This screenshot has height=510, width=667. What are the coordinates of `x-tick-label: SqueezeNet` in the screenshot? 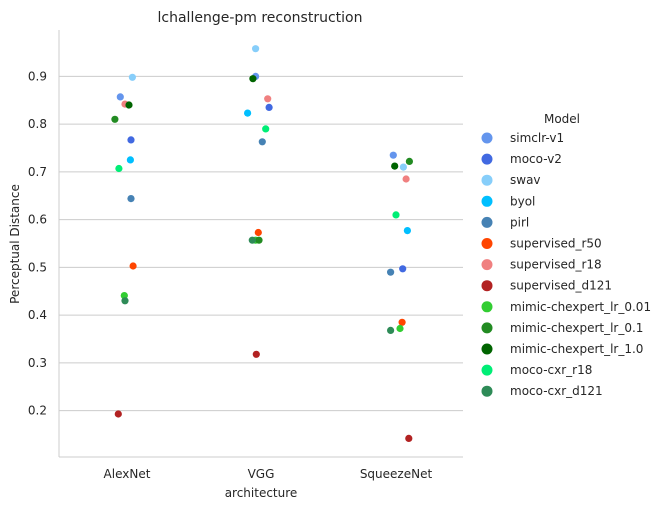 It's located at (396, 474).